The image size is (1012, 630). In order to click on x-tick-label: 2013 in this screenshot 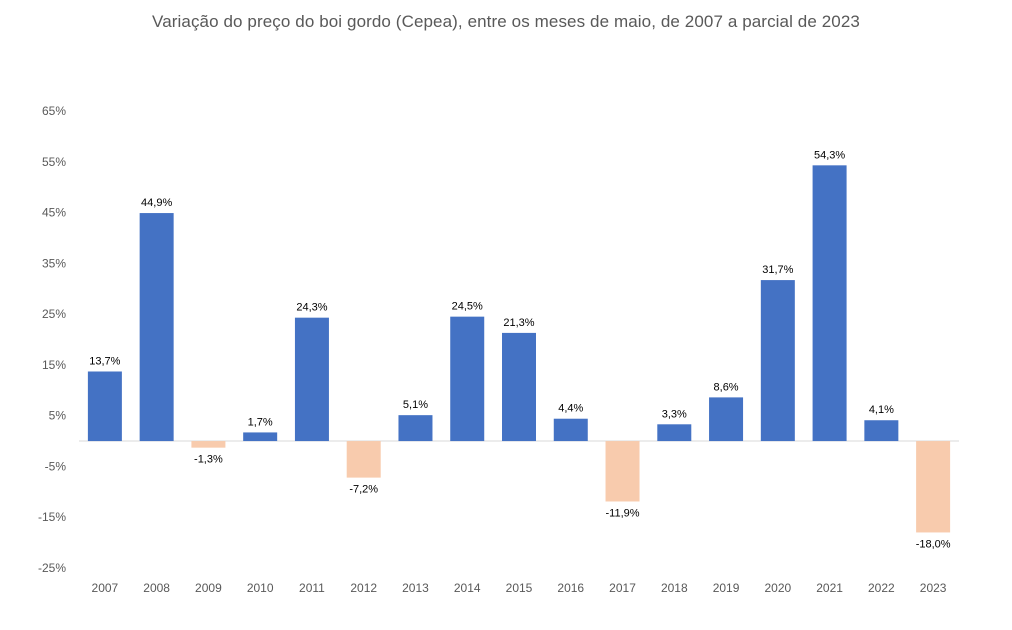, I will do `click(415, 588)`.